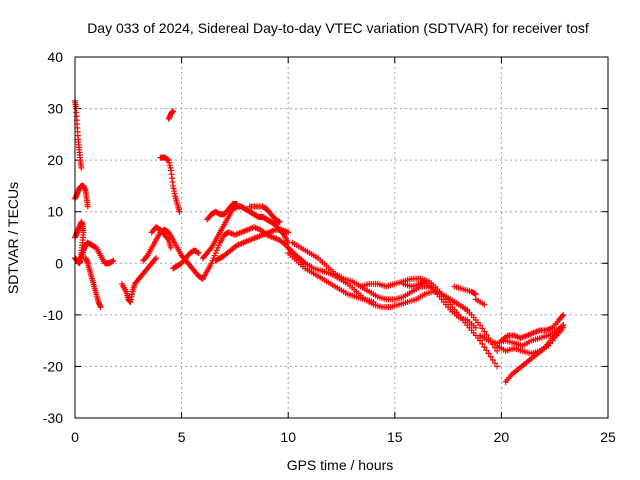  Describe the element at coordinates (395, 437) in the screenshot. I see `x-tick-label: 15` at that location.